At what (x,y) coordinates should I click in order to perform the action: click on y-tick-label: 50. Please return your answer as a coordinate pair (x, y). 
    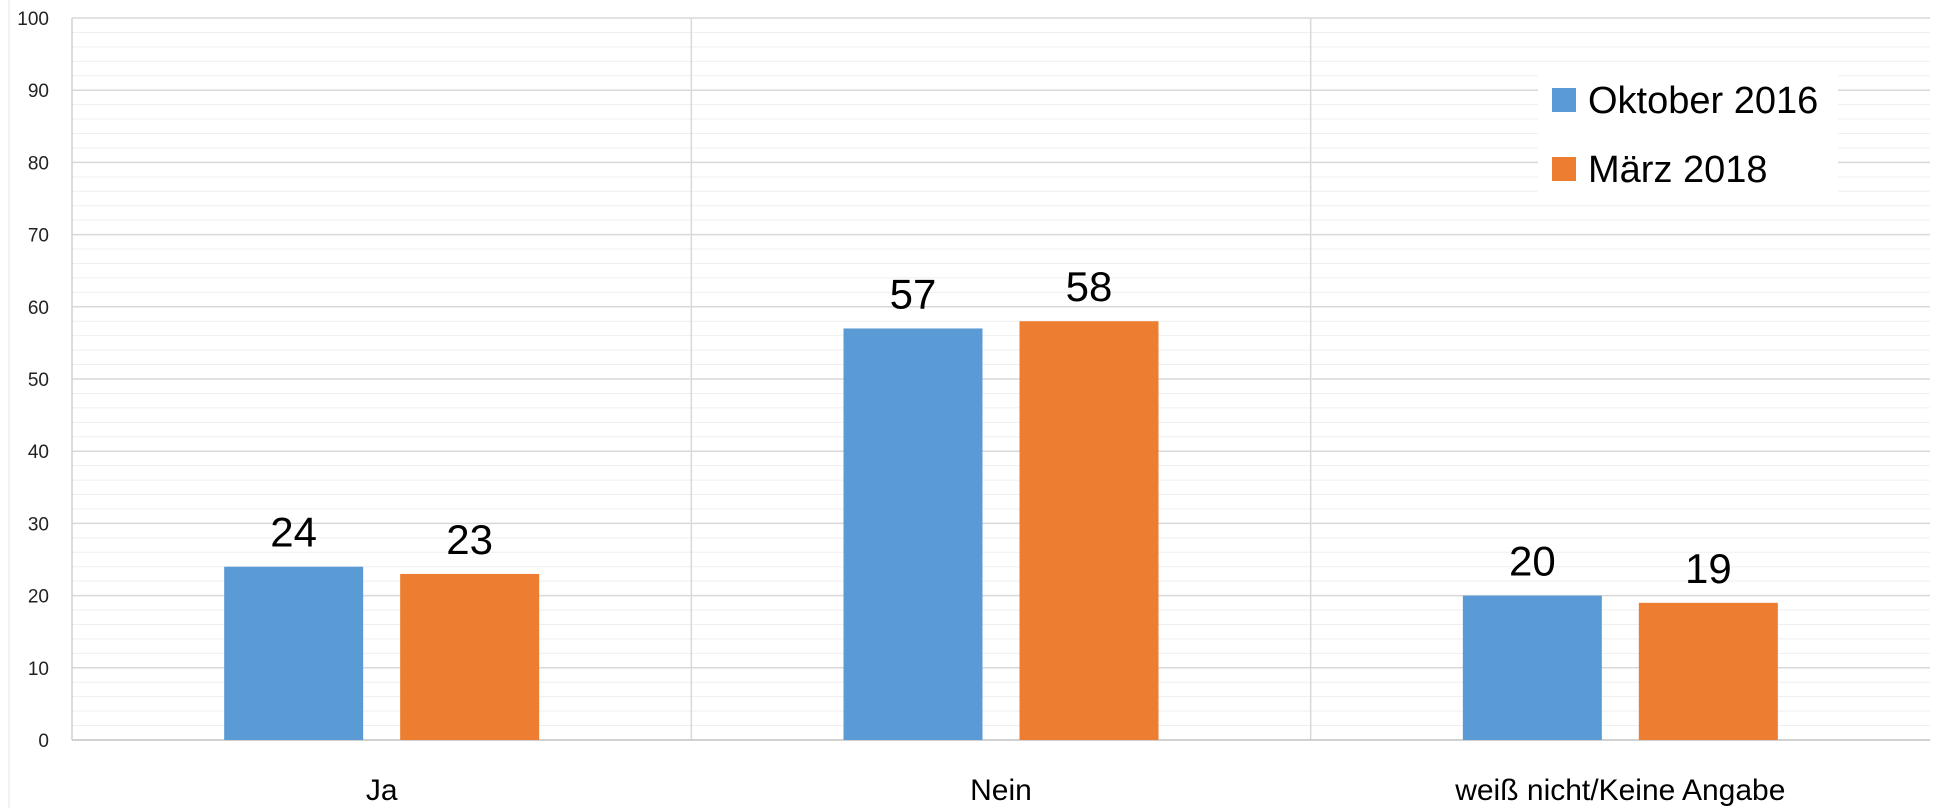
    Looking at the image, I should click on (38, 380).